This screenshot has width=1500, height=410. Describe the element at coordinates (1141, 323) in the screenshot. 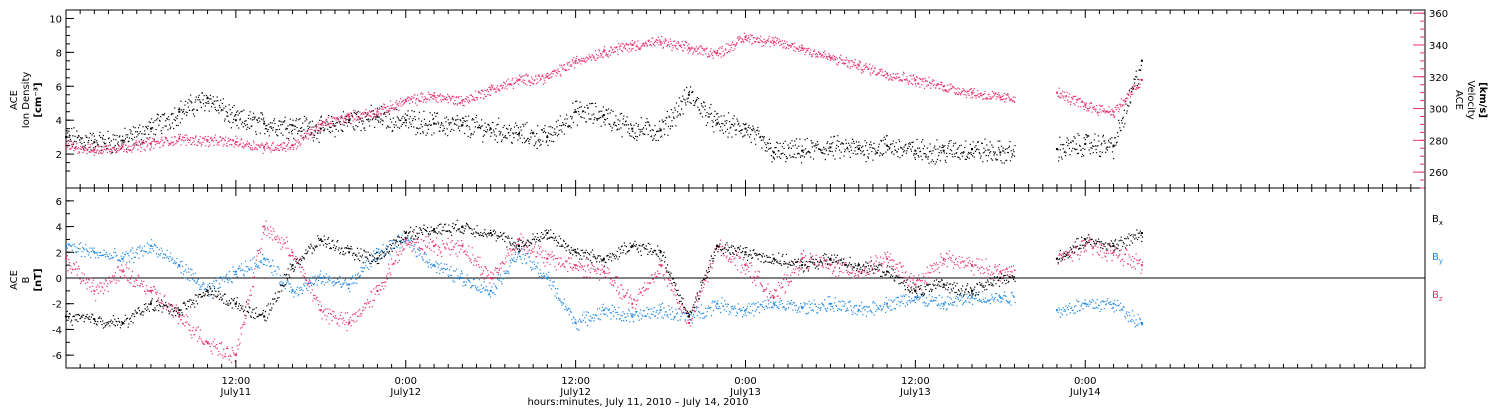

I see `by-series-point` at that location.